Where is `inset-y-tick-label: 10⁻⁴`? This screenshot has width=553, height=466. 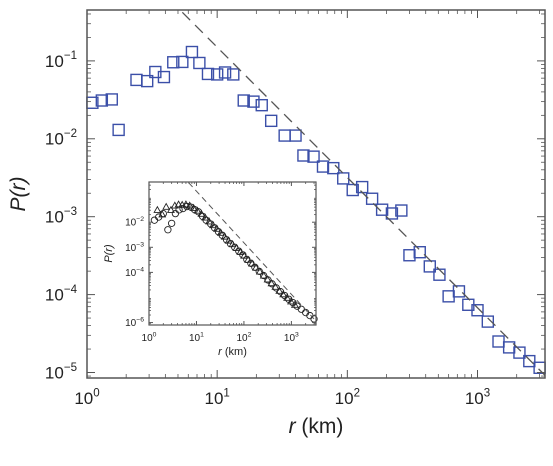 inset-y-tick-label: 10⁻⁴ is located at coordinates (134, 272).